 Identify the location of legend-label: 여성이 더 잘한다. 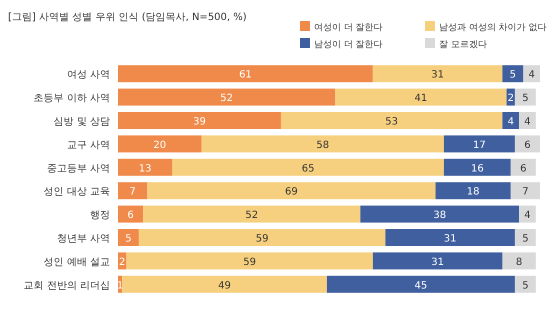
(348, 28).